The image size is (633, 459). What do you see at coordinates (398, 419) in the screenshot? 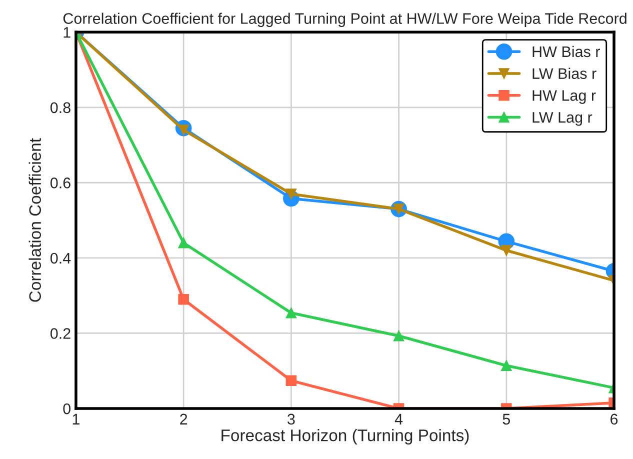
I see `x-tick-label: 4` at bounding box center [398, 419].